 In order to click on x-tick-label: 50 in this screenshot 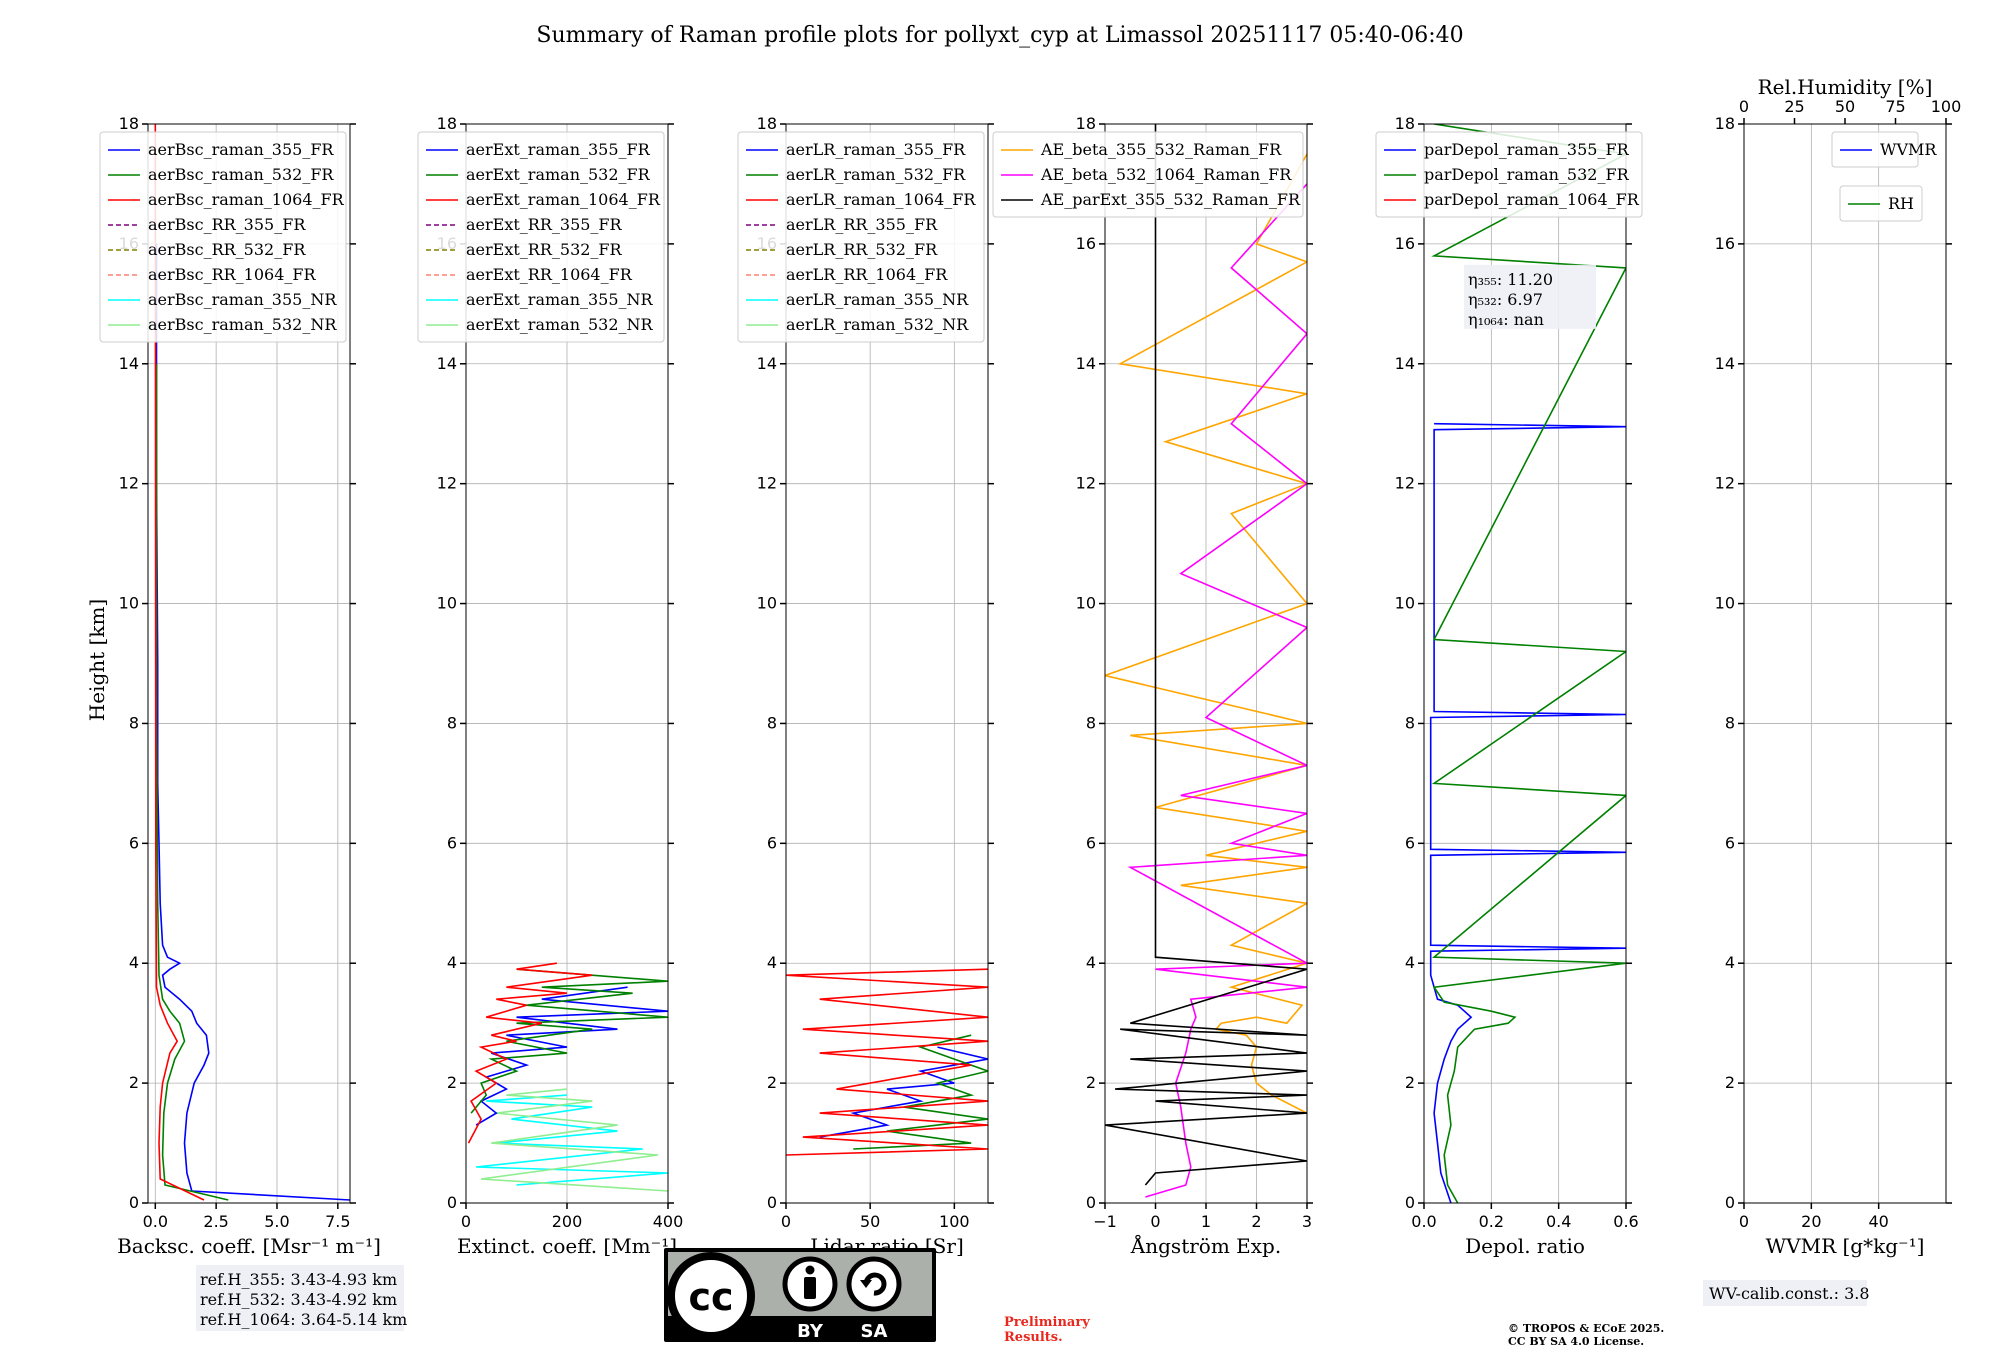, I will do `click(870, 1221)`.